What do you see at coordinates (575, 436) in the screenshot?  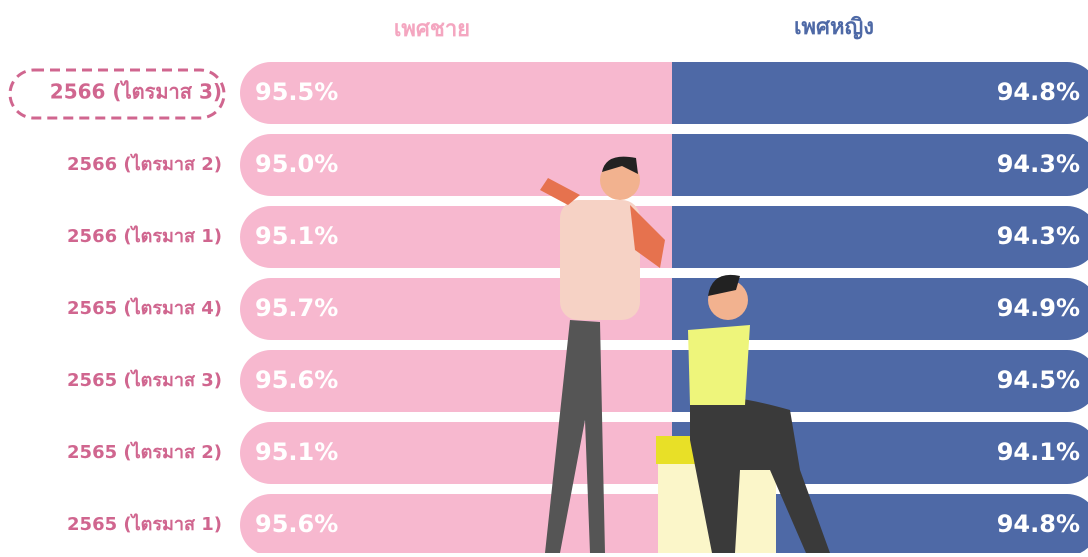 I see `man-legs` at bounding box center [575, 436].